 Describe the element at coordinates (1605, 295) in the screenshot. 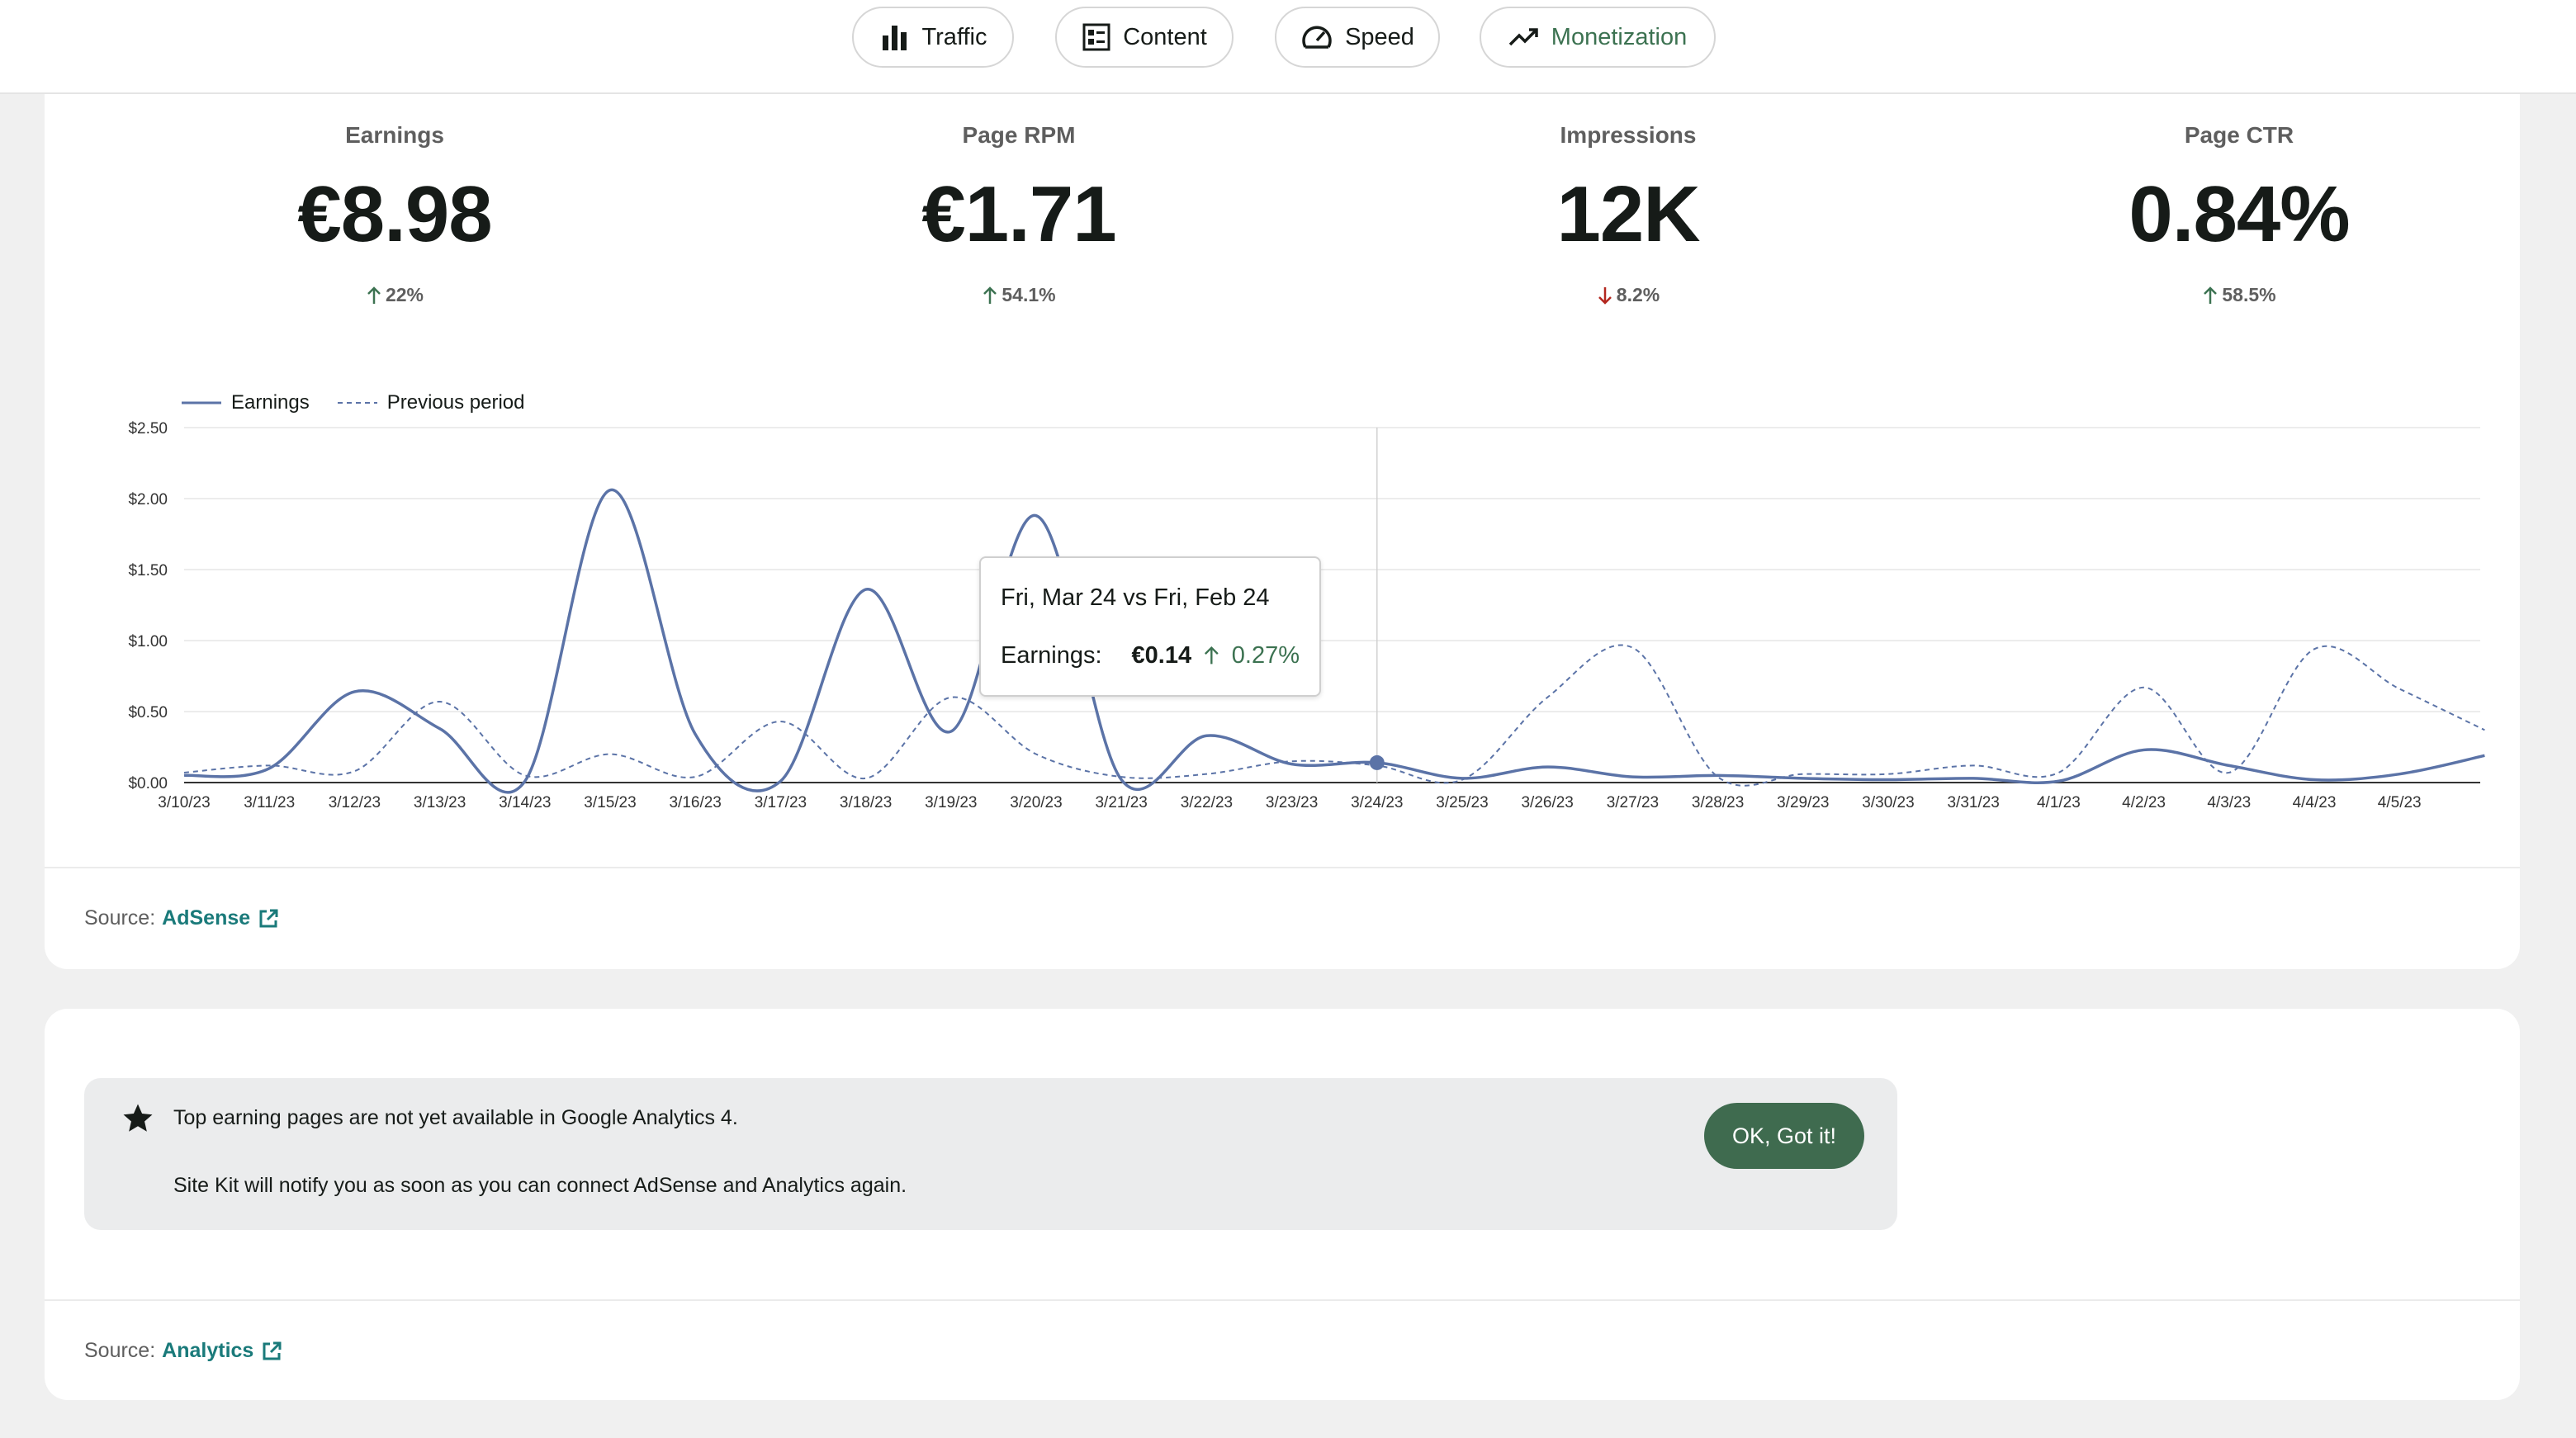

I see `arrow-down-icon` at that location.